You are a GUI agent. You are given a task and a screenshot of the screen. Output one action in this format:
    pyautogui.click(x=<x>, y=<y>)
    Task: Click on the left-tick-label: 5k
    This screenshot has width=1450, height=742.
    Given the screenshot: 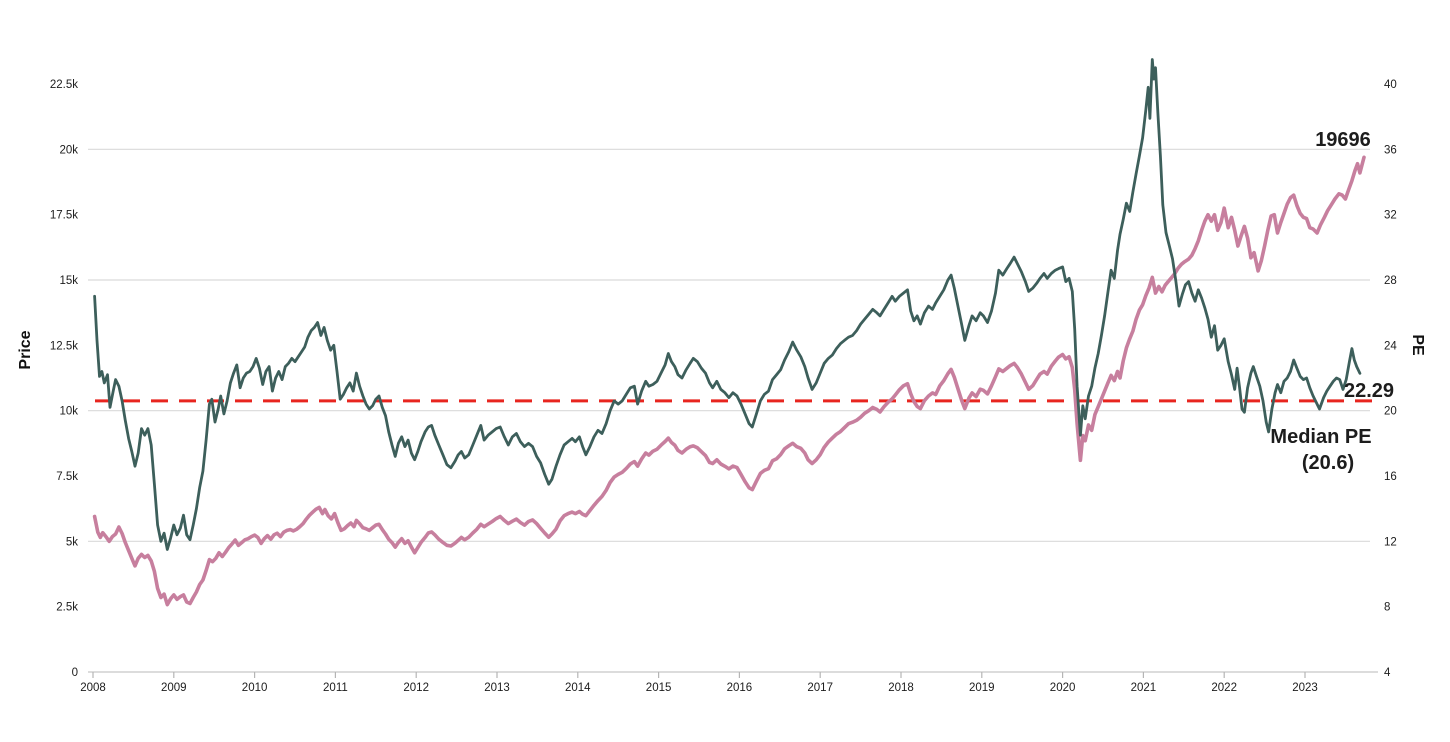 What is the action you would take?
    pyautogui.click(x=72, y=542)
    